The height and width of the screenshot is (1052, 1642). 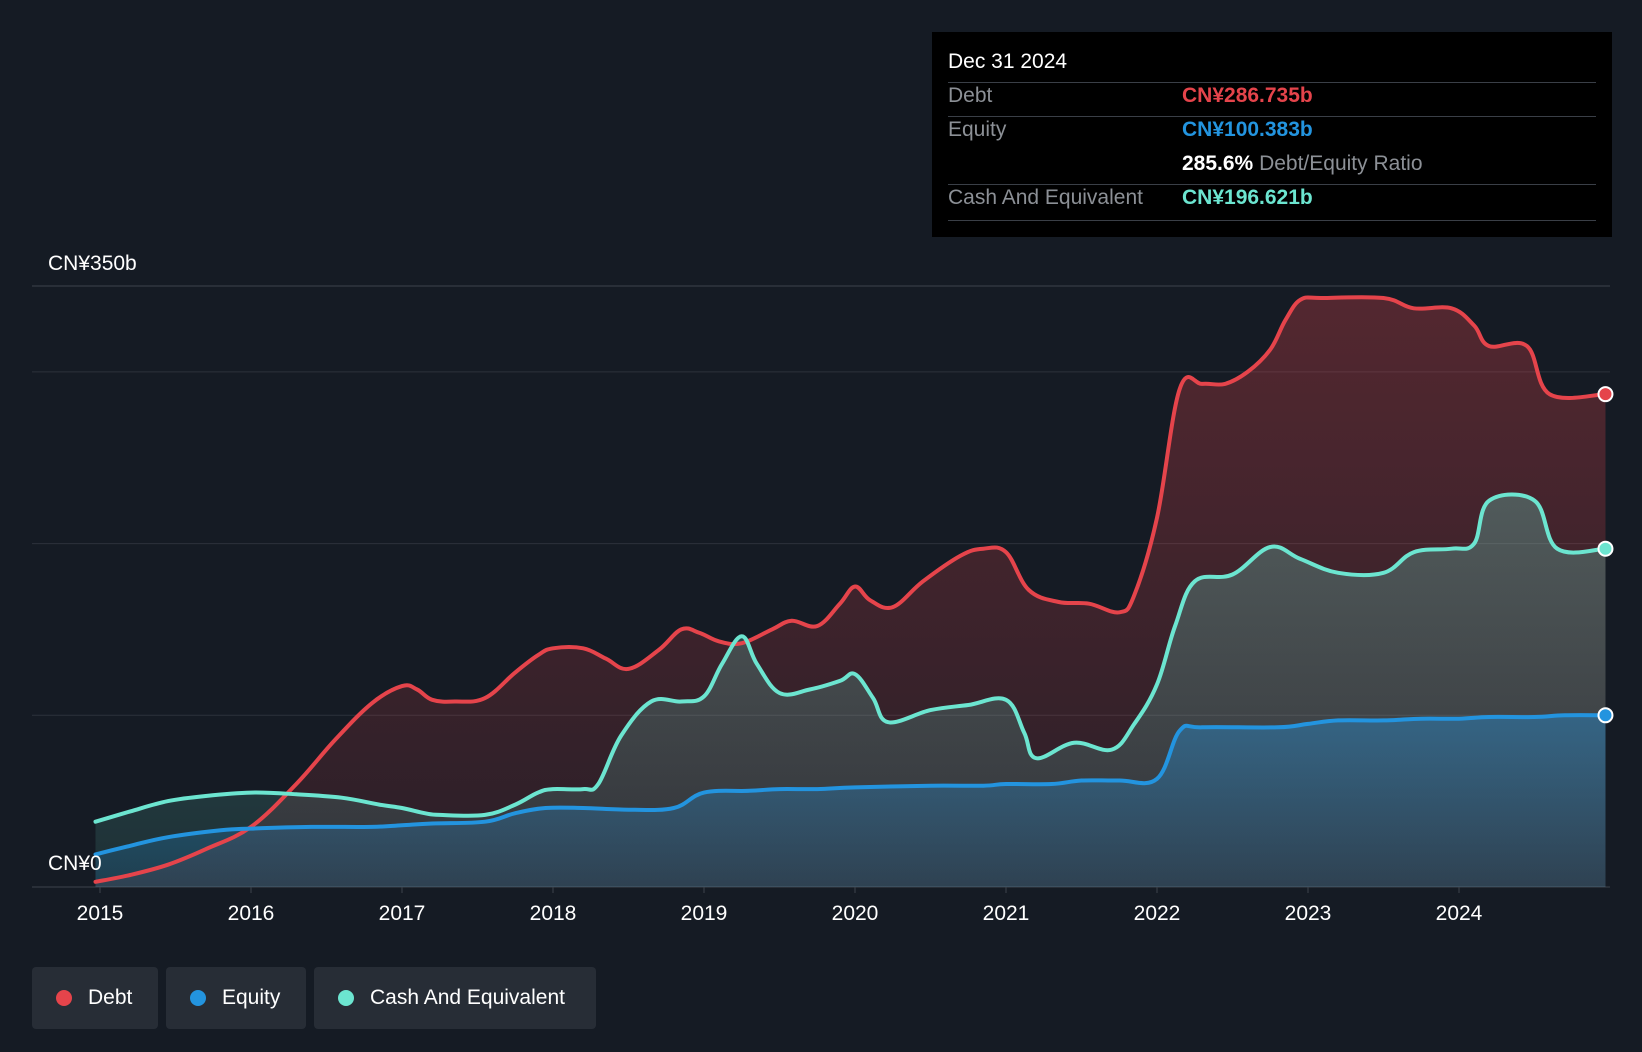 What do you see at coordinates (704, 913) in the screenshot?
I see `x-tick-label: 2019` at bounding box center [704, 913].